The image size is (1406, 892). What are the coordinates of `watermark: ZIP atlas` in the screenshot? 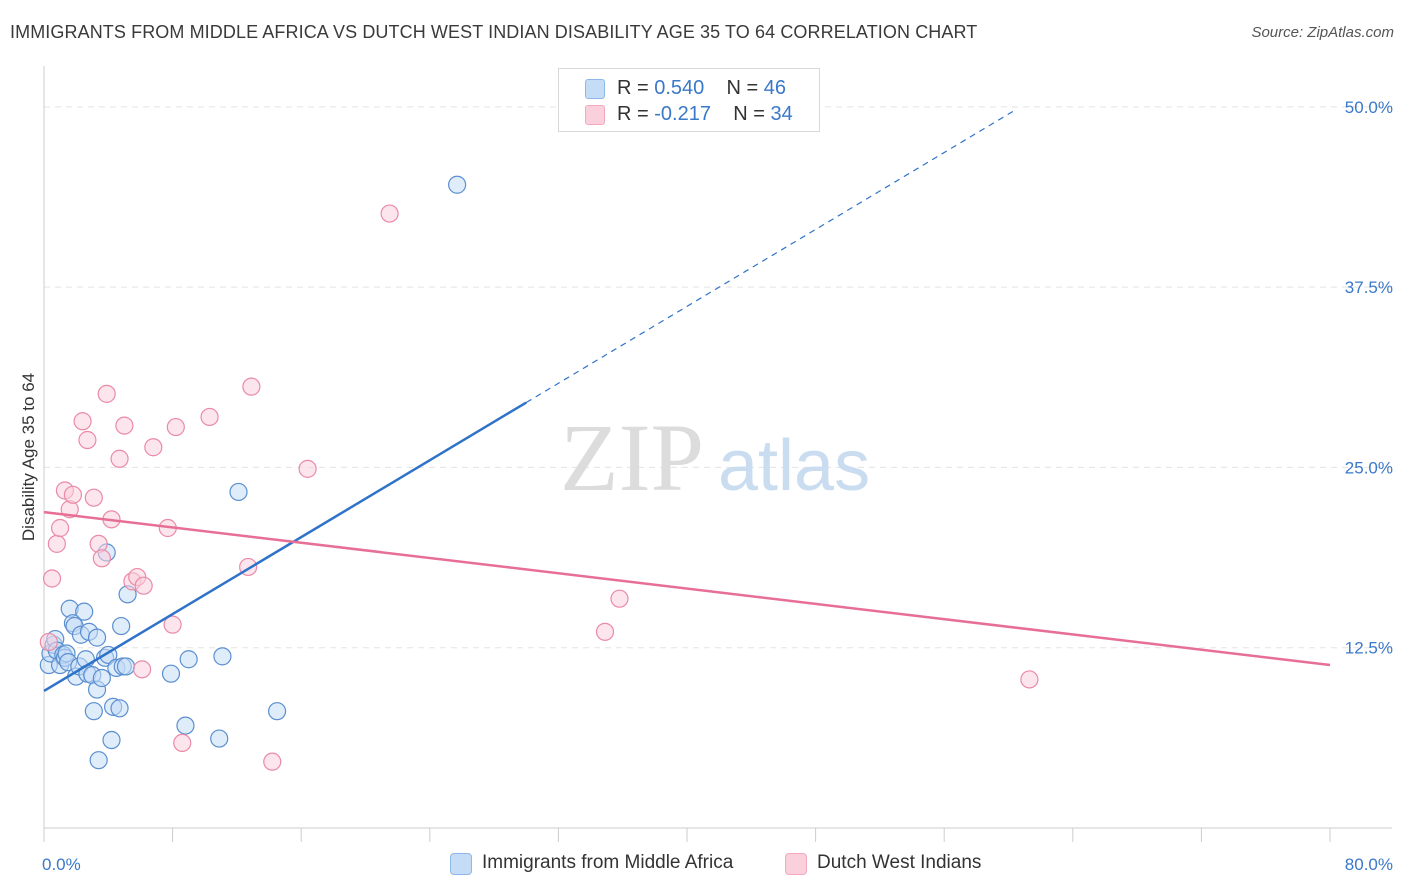 It's located at (715, 457).